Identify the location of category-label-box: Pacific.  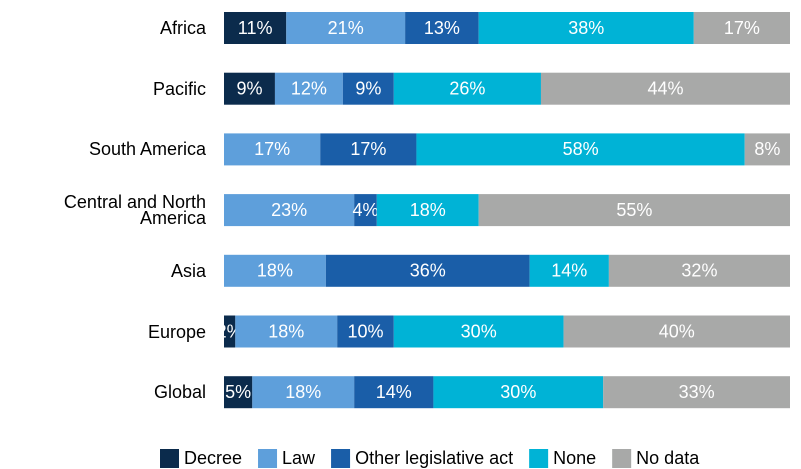
(179, 88).